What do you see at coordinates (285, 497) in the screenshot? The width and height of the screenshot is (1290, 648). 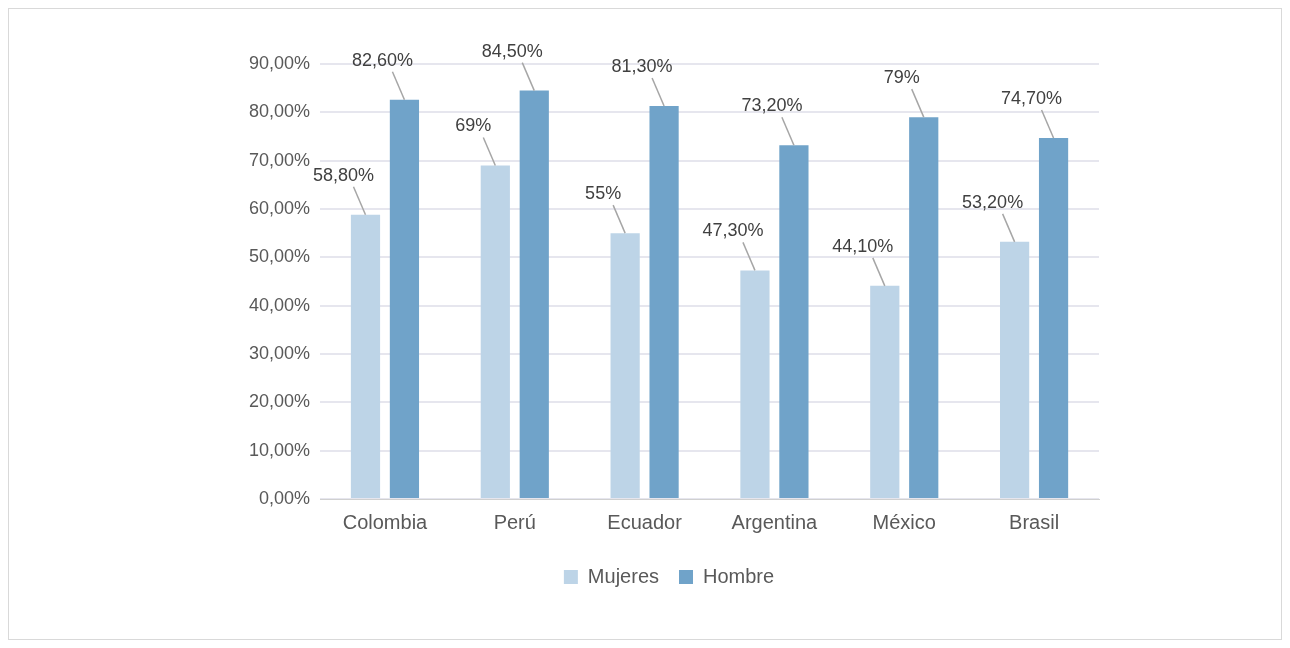 I see `y-tick-label: 0,00%` at bounding box center [285, 497].